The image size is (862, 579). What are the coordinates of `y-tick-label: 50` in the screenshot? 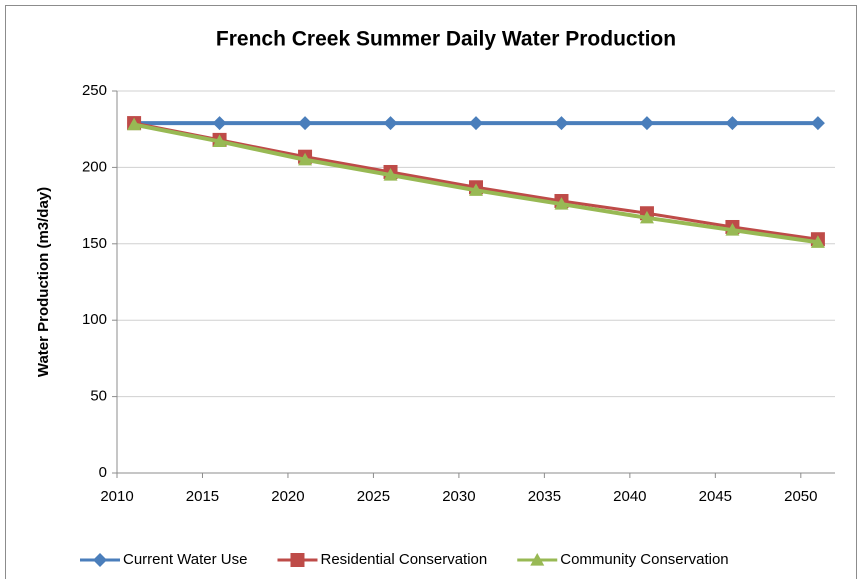 It's located at (98, 396).